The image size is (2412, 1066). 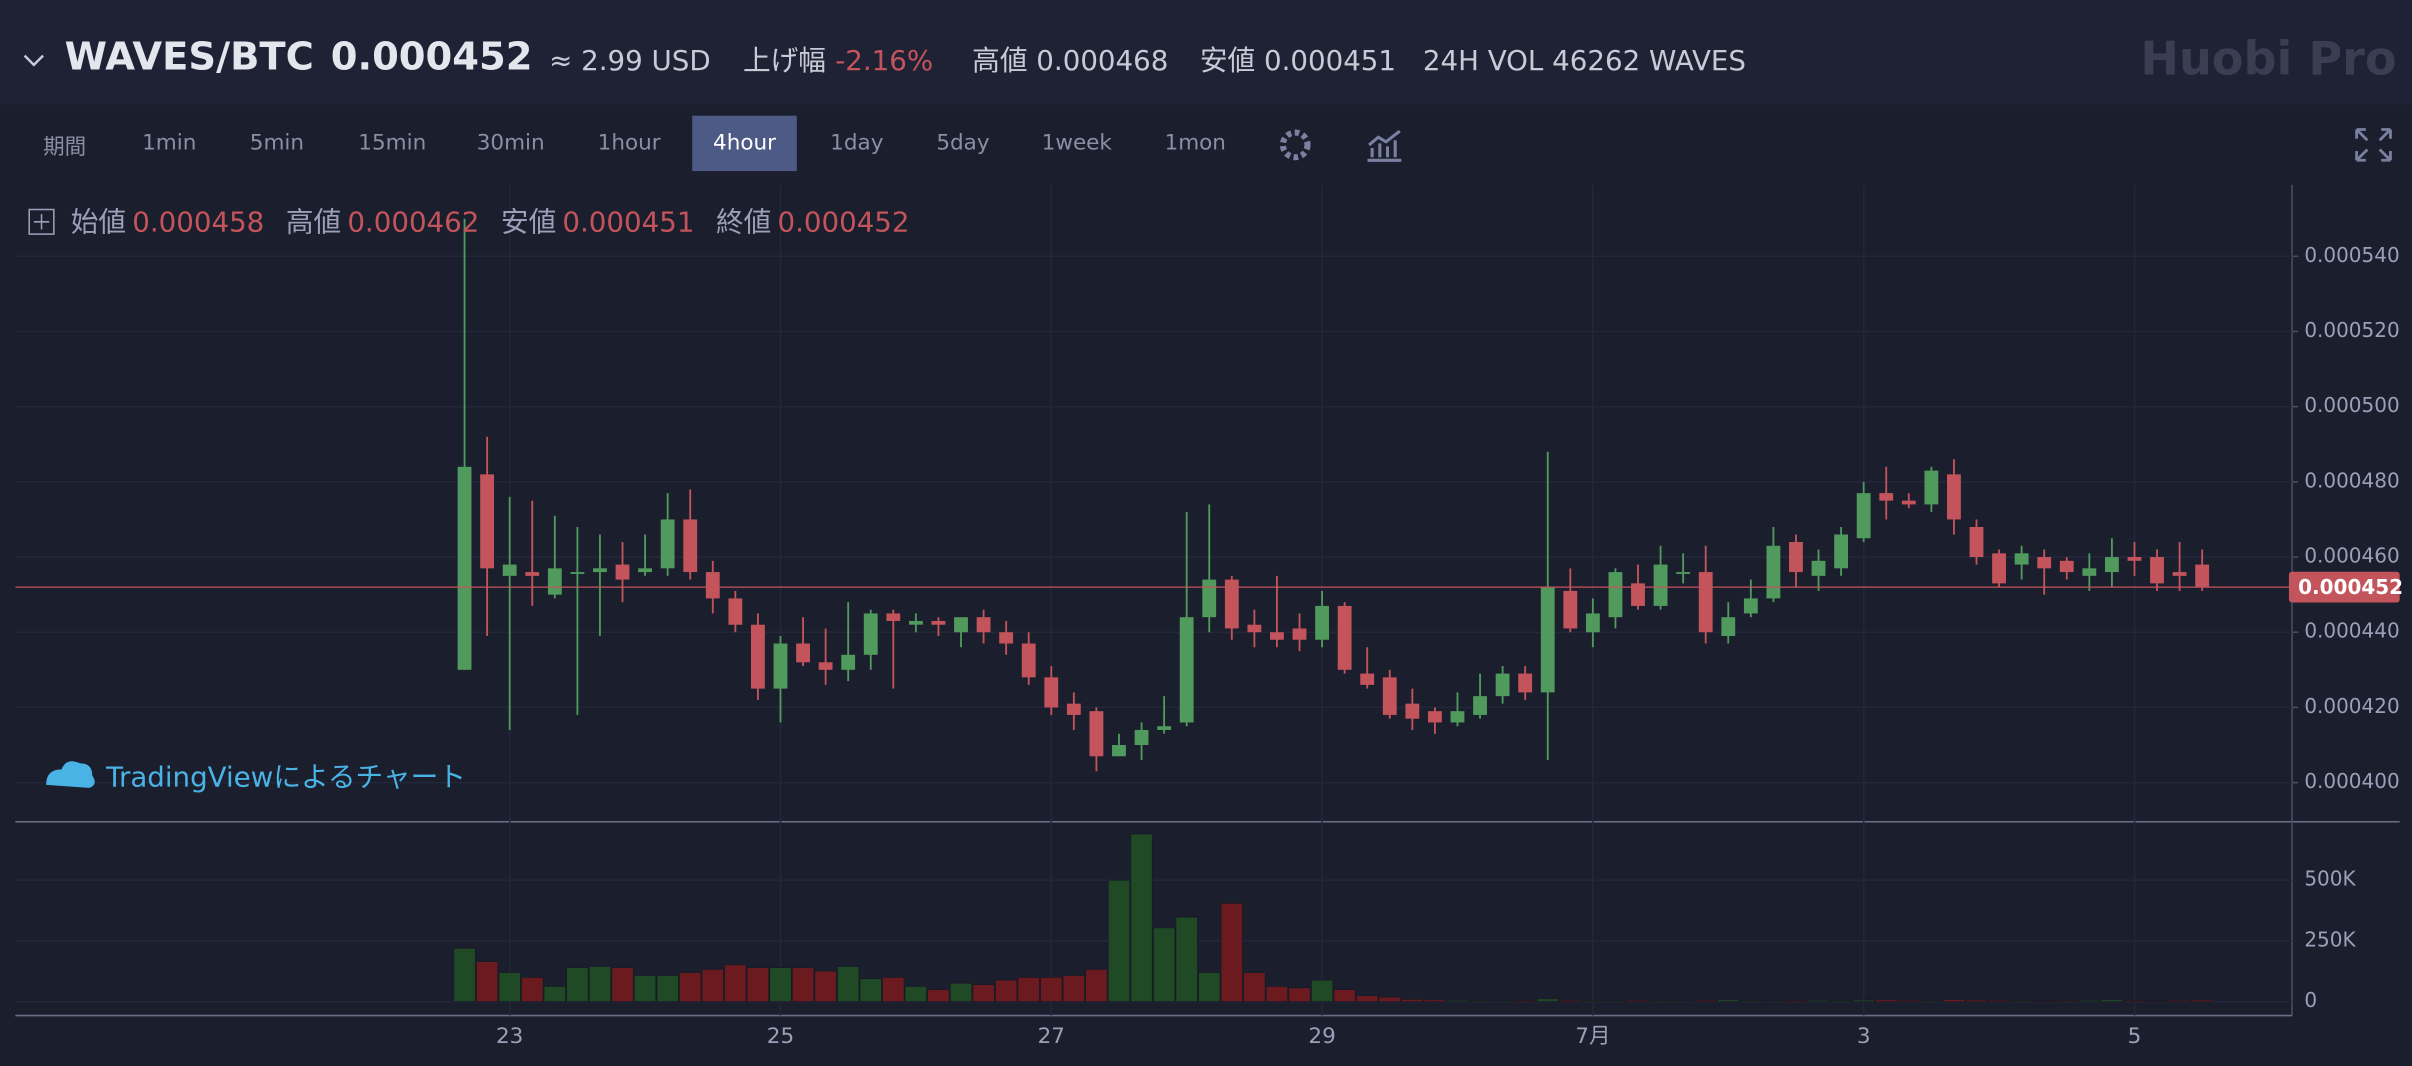 I want to click on usd: ≈ 2.99 USD, so click(x=630, y=60).